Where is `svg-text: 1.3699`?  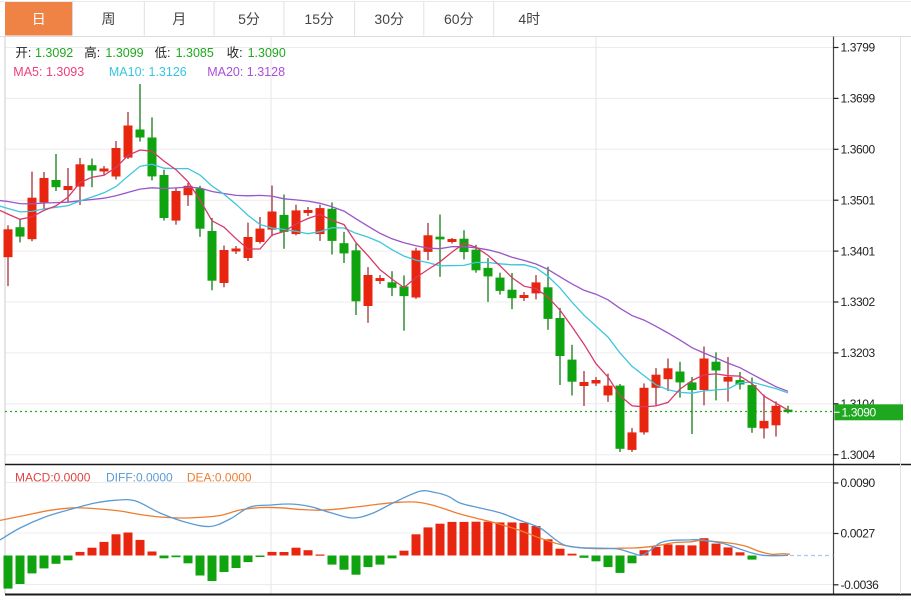 svg-text: 1.3699 is located at coordinates (858, 99).